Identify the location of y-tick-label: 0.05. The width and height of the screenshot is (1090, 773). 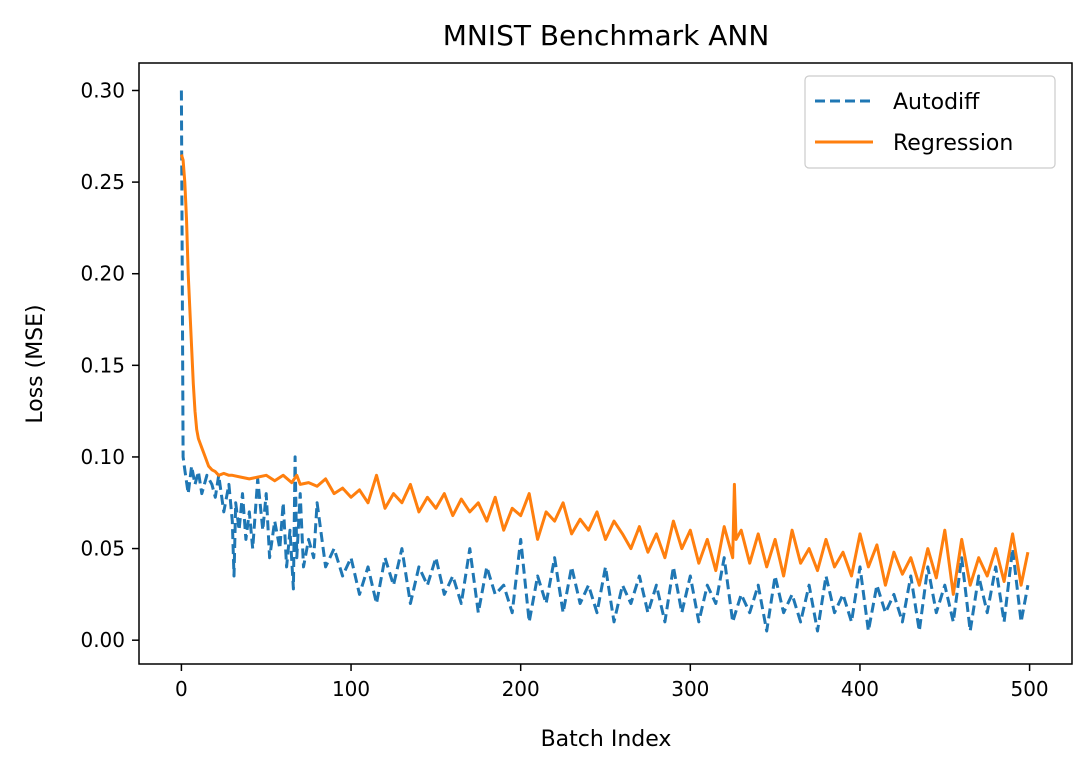
(102, 549).